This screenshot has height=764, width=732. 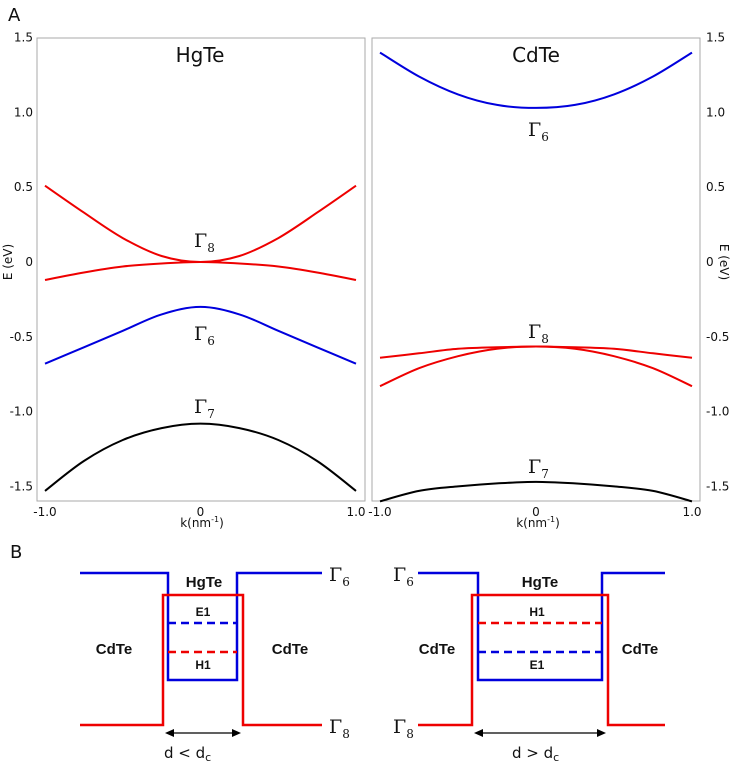 I want to click on gamma8-band-edge-right, so click(x=541, y=660).